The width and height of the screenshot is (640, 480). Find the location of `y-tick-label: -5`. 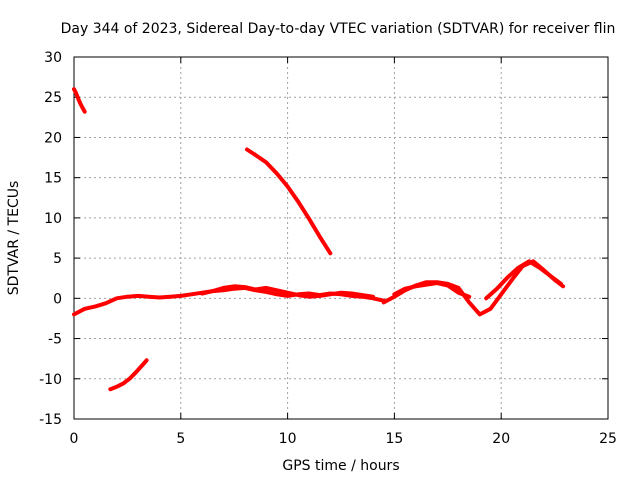

y-tick-label: -5 is located at coordinates (55, 340).